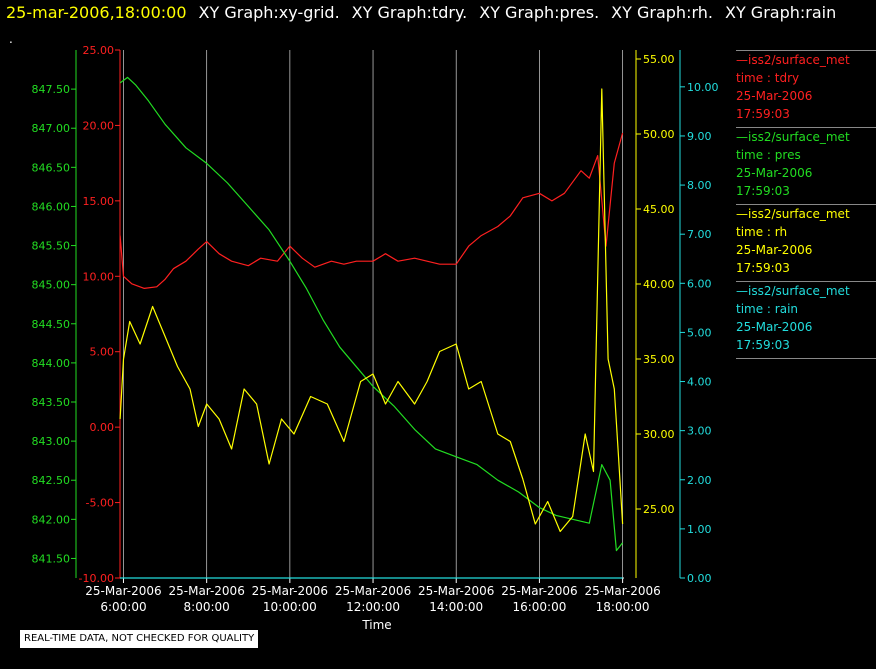  I want to click on legend-tdry-date: 25-Mar-2006, so click(774, 96).